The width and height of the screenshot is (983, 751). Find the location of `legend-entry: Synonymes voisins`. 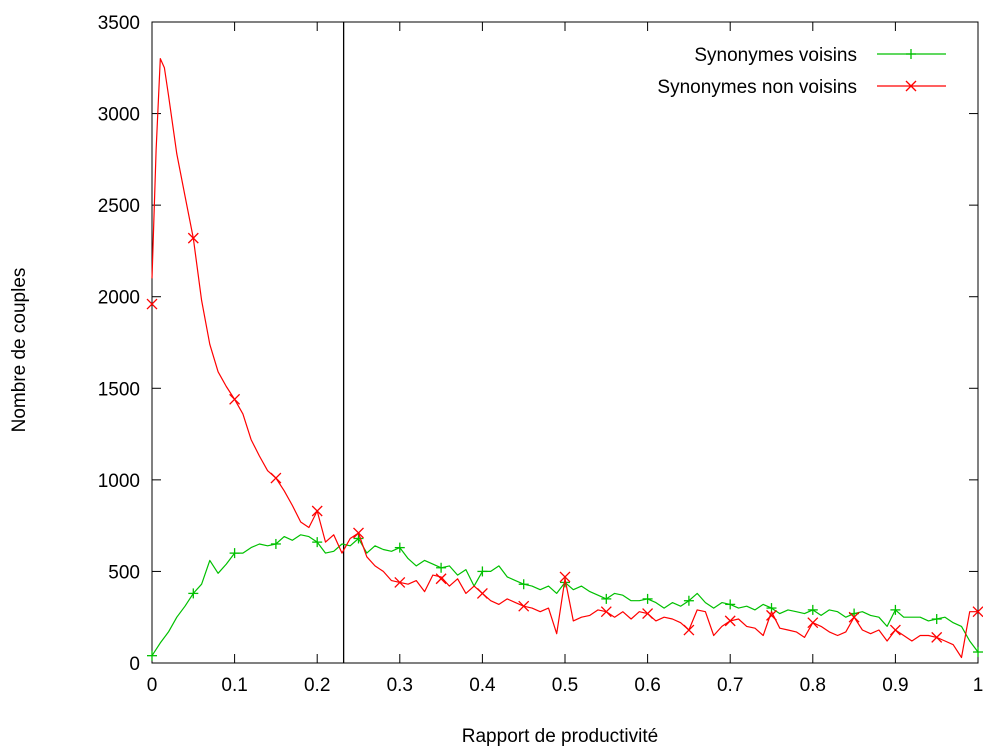

legend-entry: Synonymes voisins is located at coordinates (820, 55).